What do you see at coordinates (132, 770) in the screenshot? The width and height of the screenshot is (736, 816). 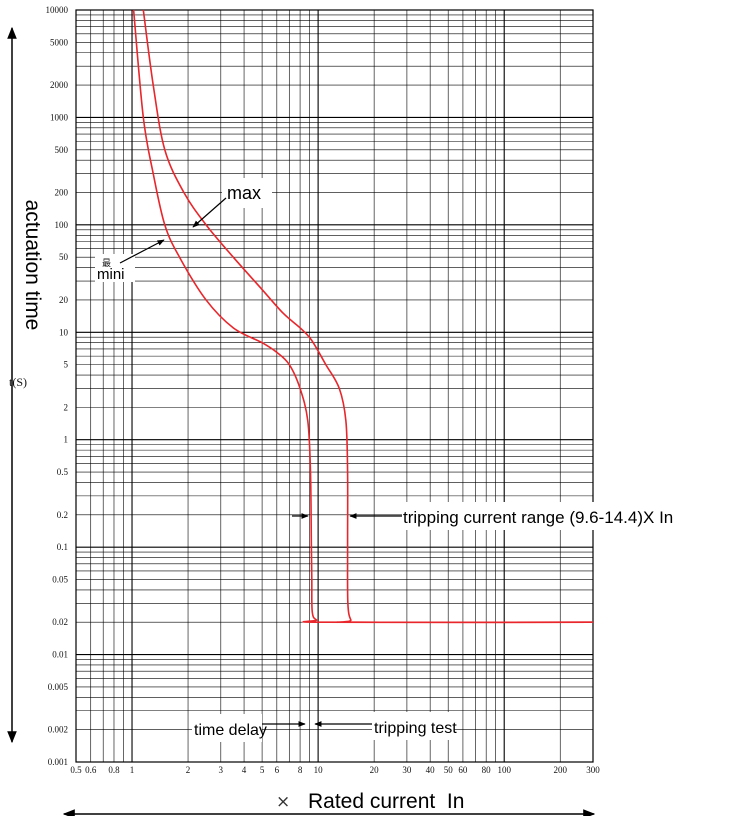 I see `x-tick-label: 1` at bounding box center [132, 770].